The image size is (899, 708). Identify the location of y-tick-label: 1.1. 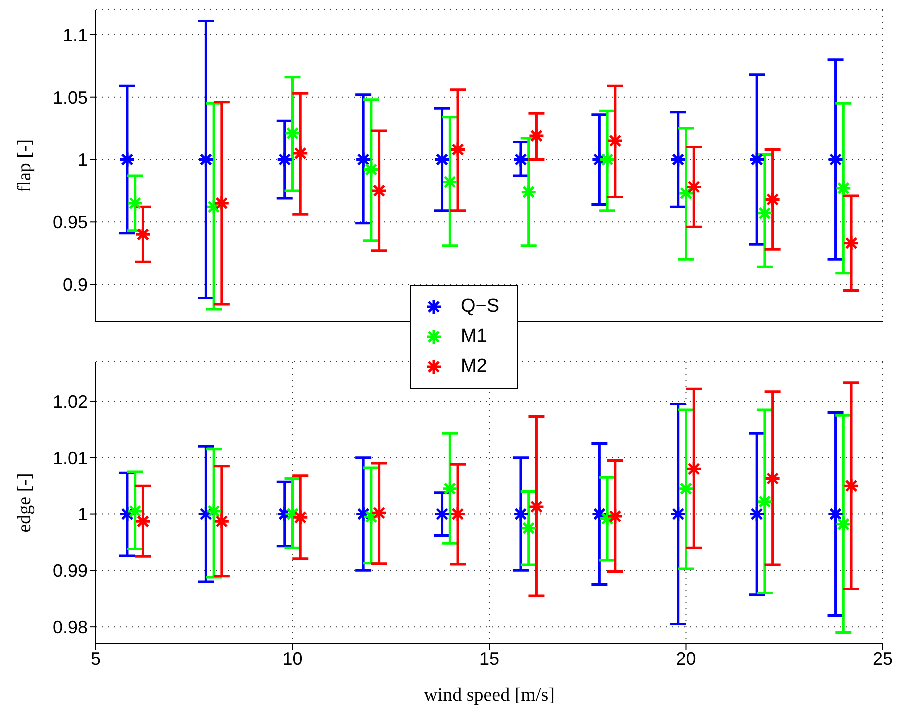
(75, 35).